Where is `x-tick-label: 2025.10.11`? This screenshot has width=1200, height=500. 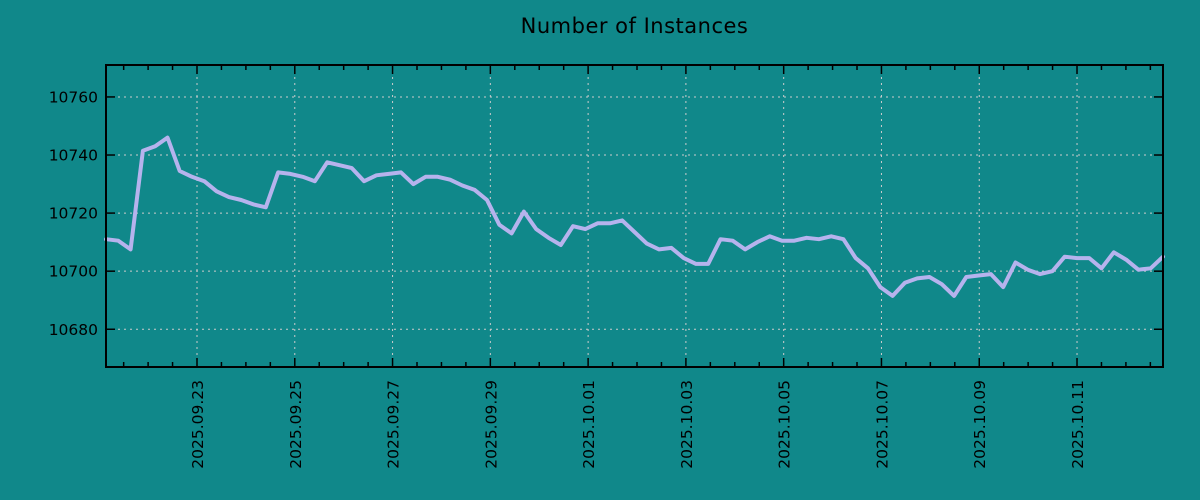
x-tick-label: 2025.10.11 is located at coordinates (1078, 424).